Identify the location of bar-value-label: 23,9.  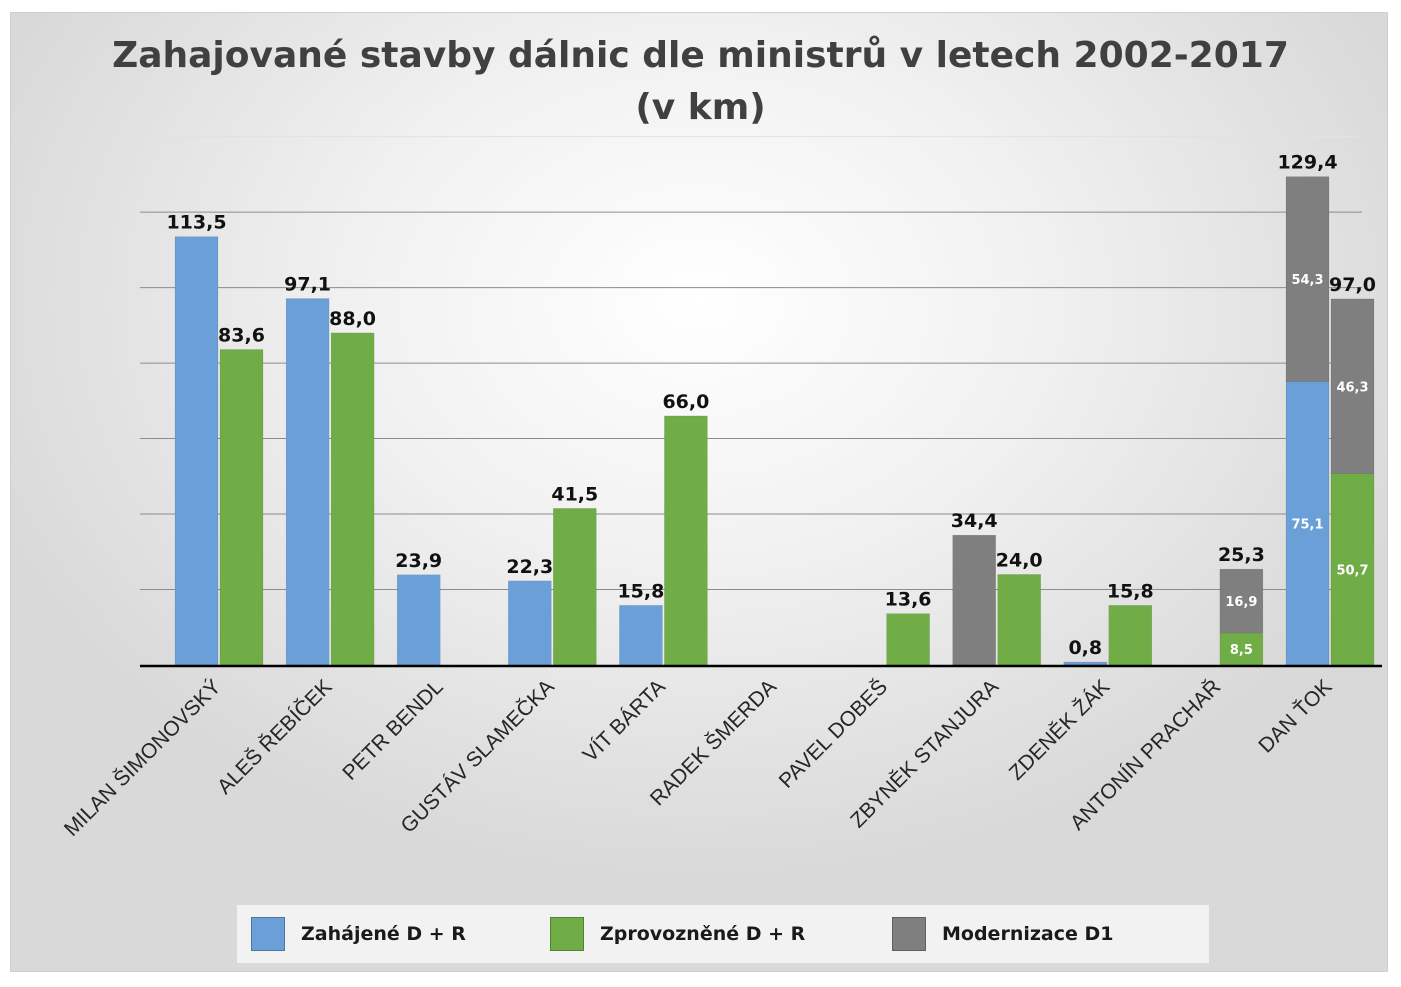
(418, 561).